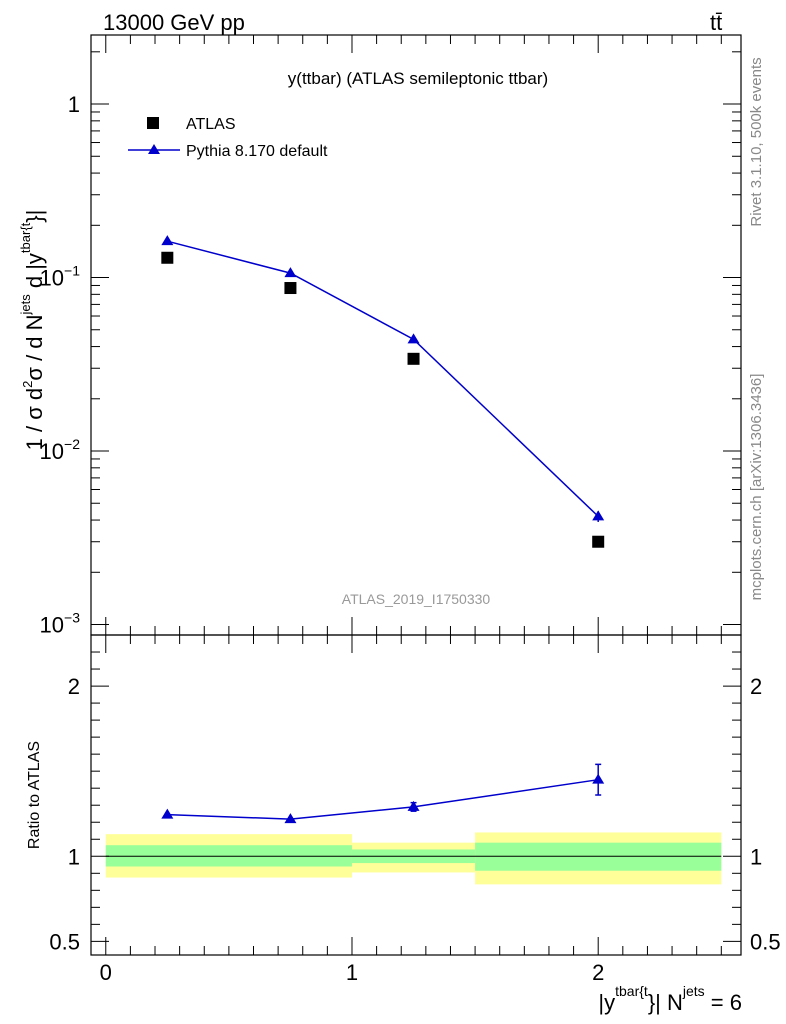 The image size is (786, 1024). What do you see at coordinates (228, 138) in the screenshot?
I see `legend: ATLAS Pythia 8.170 default` at bounding box center [228, 138].